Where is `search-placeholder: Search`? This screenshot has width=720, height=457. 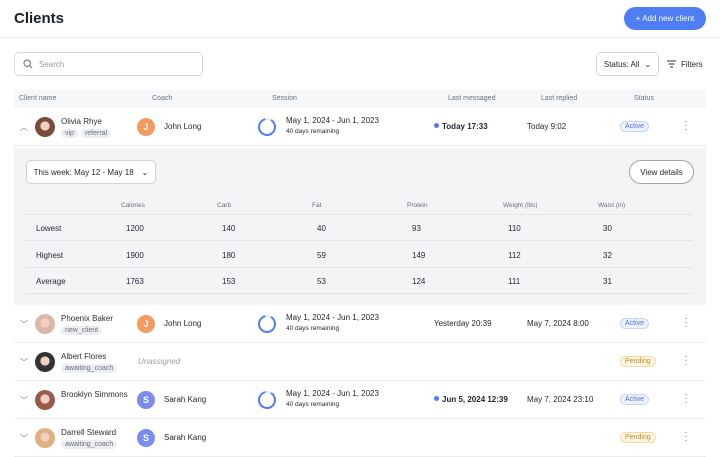
search-placeholder: Search is located at coordinates (52, 64).